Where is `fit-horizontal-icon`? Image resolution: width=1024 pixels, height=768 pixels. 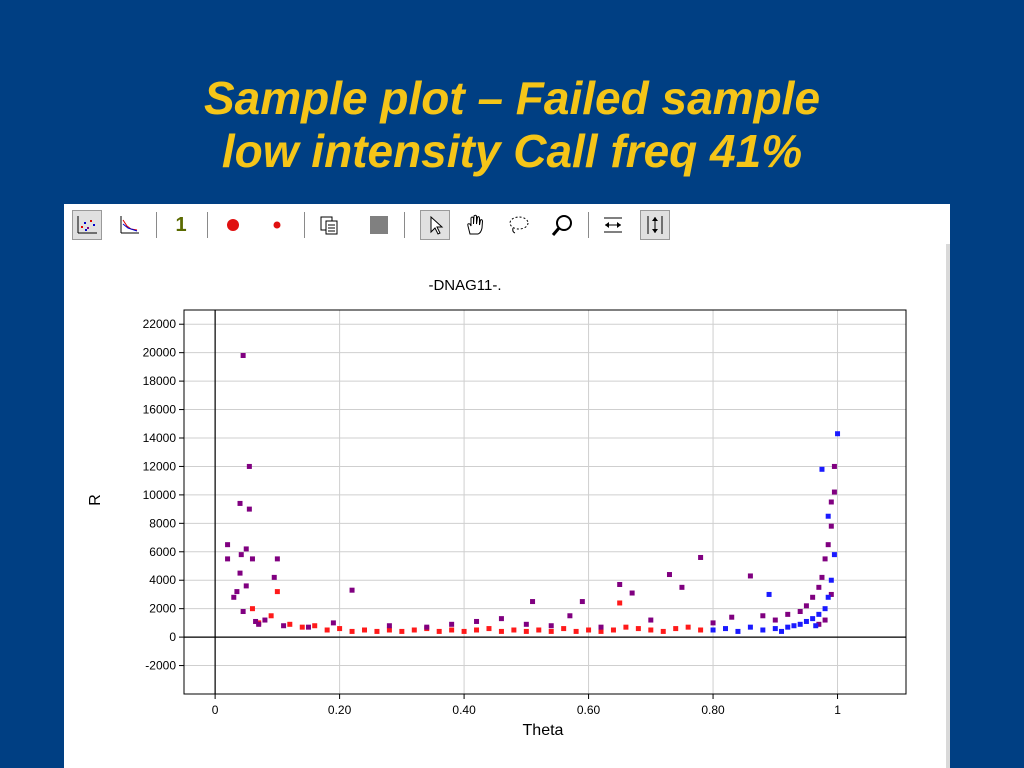
fit-horizontal-icon is located at coordinates (613, 225).